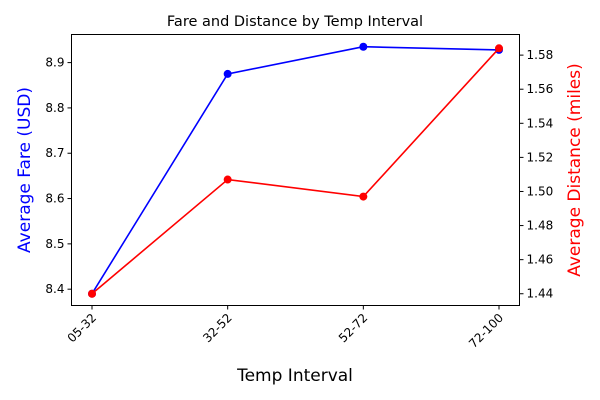 The width and height of the screenshot is (600, 400). Describe the element at coordinates (540, 123) in the screenshot. I see `right-y-tick-label: 1.54` at that location.